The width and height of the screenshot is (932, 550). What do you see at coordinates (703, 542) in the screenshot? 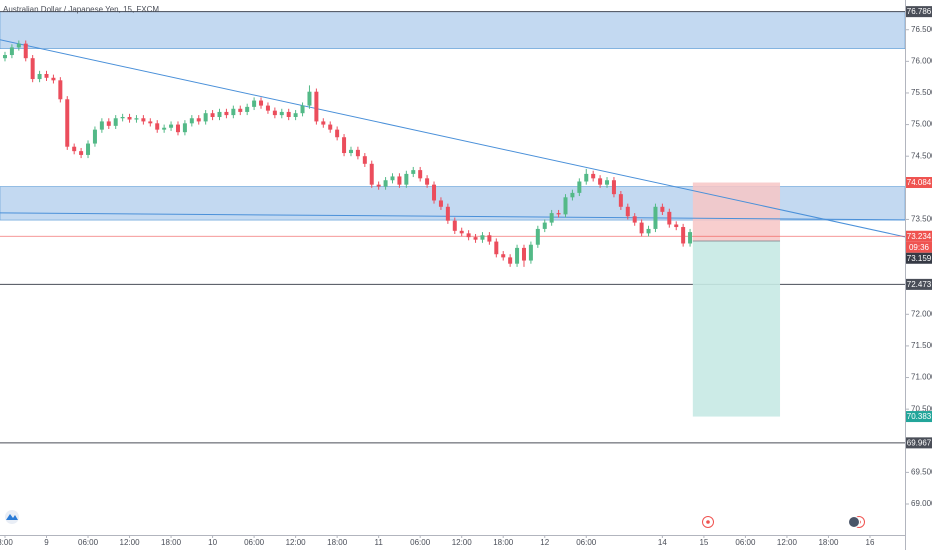
I see `x-tick-label: 15` at bounding box center [703, 542].